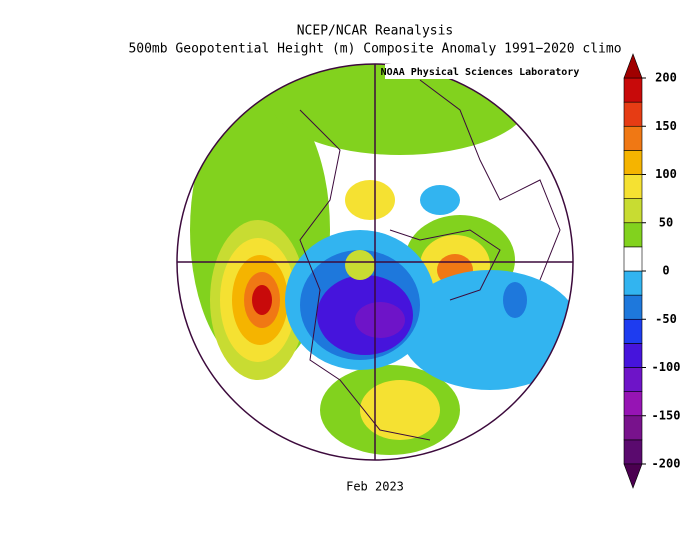  What do you see at coordinates (666, 126) in the screenshot?
I see `colorbar-tick-label: 150` at bounding box center [666, 126].